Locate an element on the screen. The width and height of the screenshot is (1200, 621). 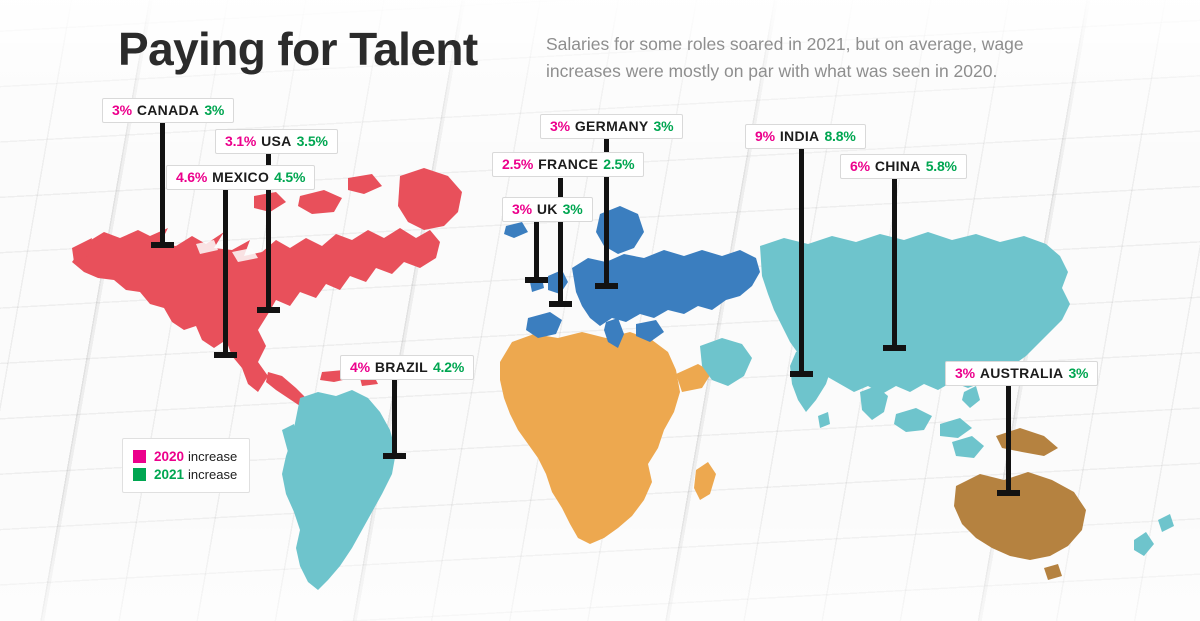
callout-france-name: FRANCE is located at coordinates (568, 164).